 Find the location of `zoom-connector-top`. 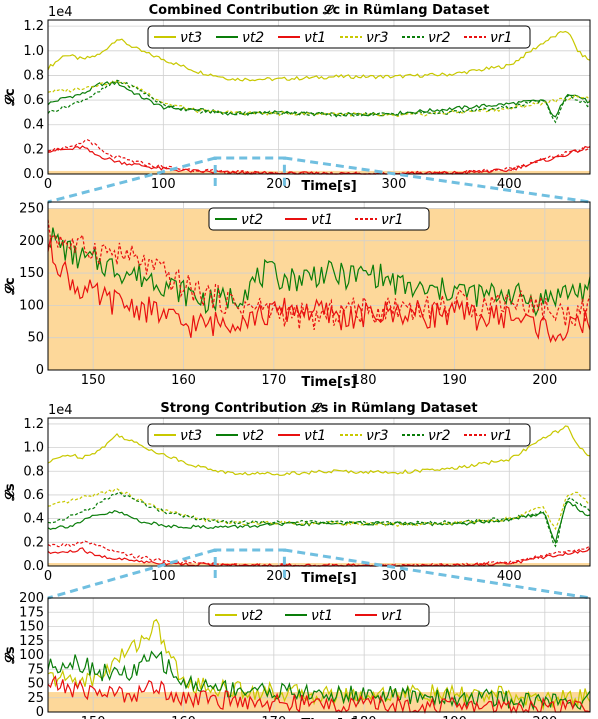

zoom-connector-top is located at coordinates (319, 180).